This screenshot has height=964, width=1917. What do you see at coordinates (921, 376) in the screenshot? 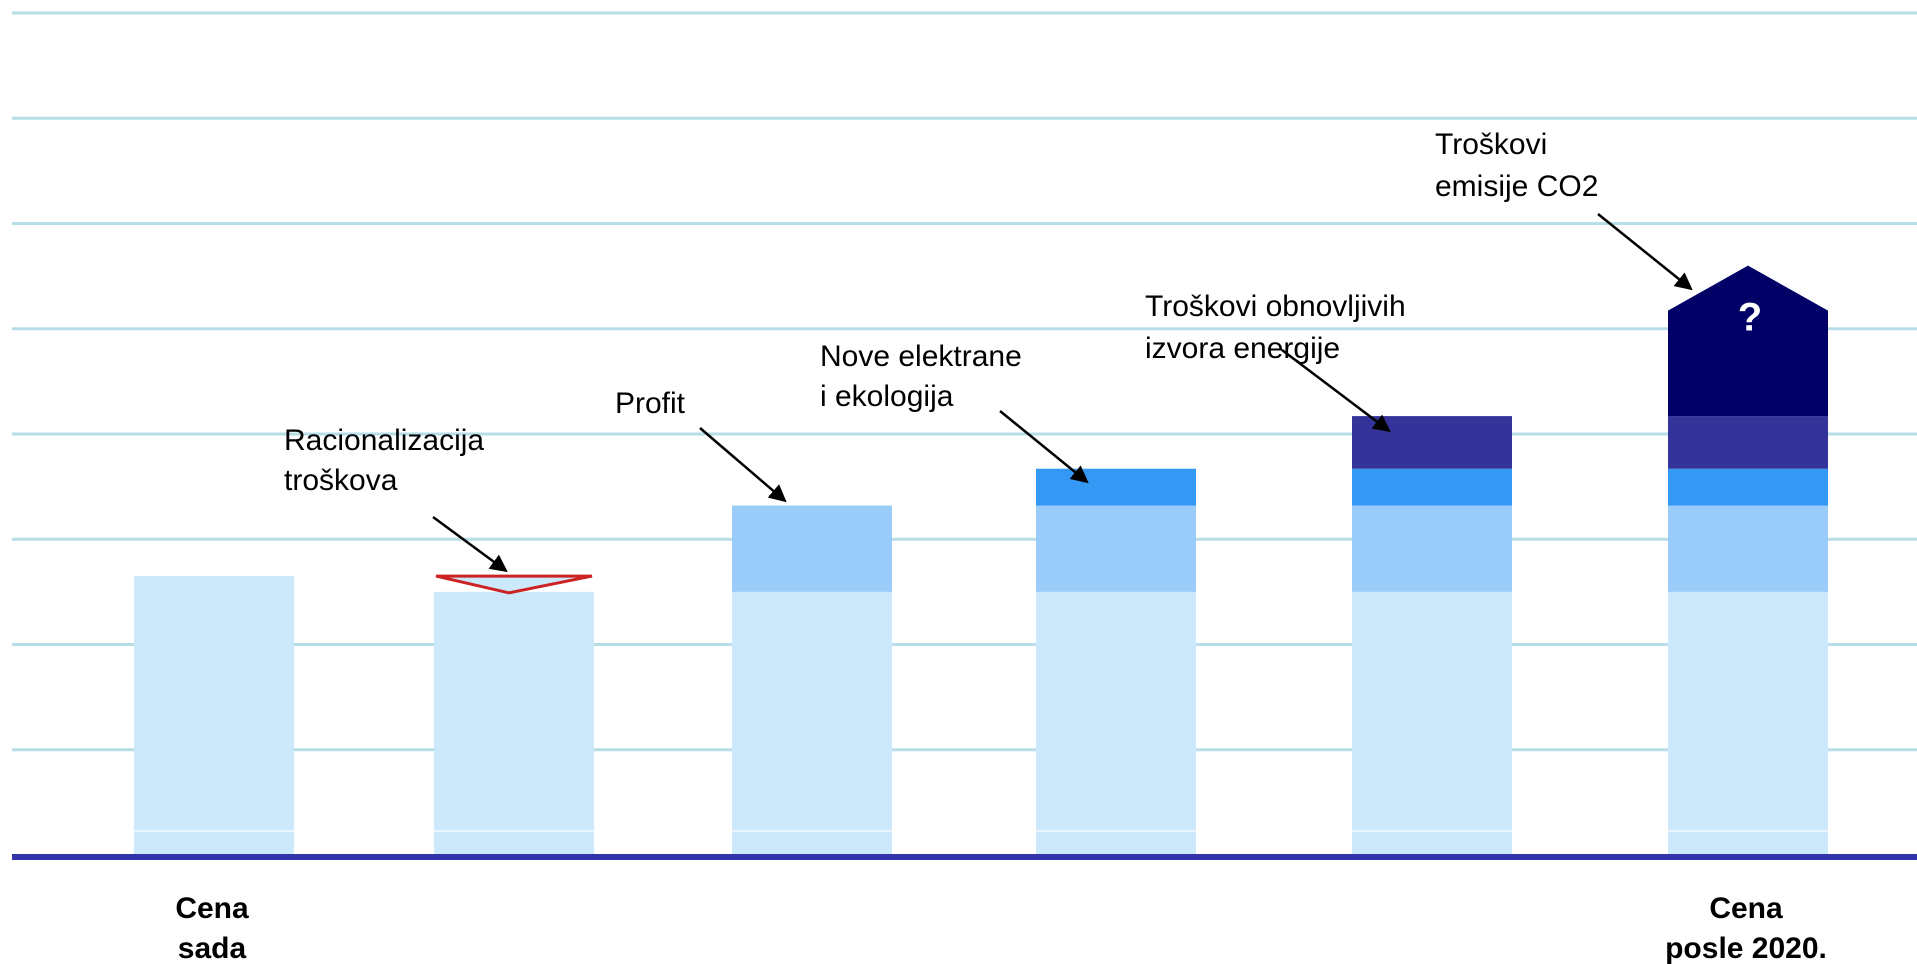
I see `annotation-3: Nove elektrane i ekologija` at bounding box center [921, 376].